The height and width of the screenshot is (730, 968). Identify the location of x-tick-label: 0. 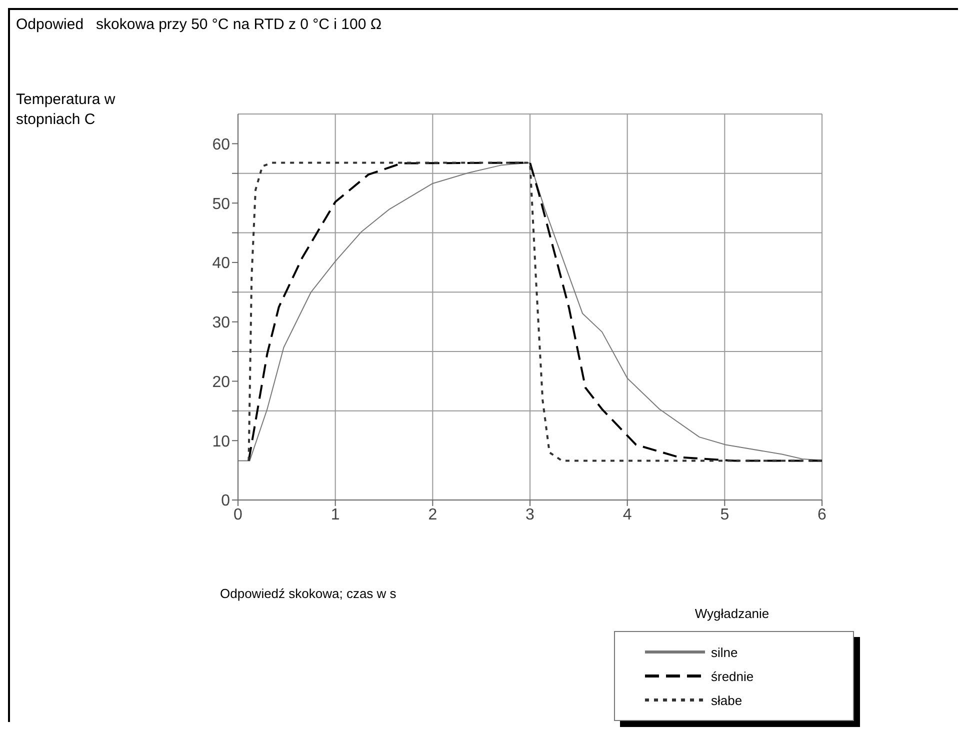
(238, 515).